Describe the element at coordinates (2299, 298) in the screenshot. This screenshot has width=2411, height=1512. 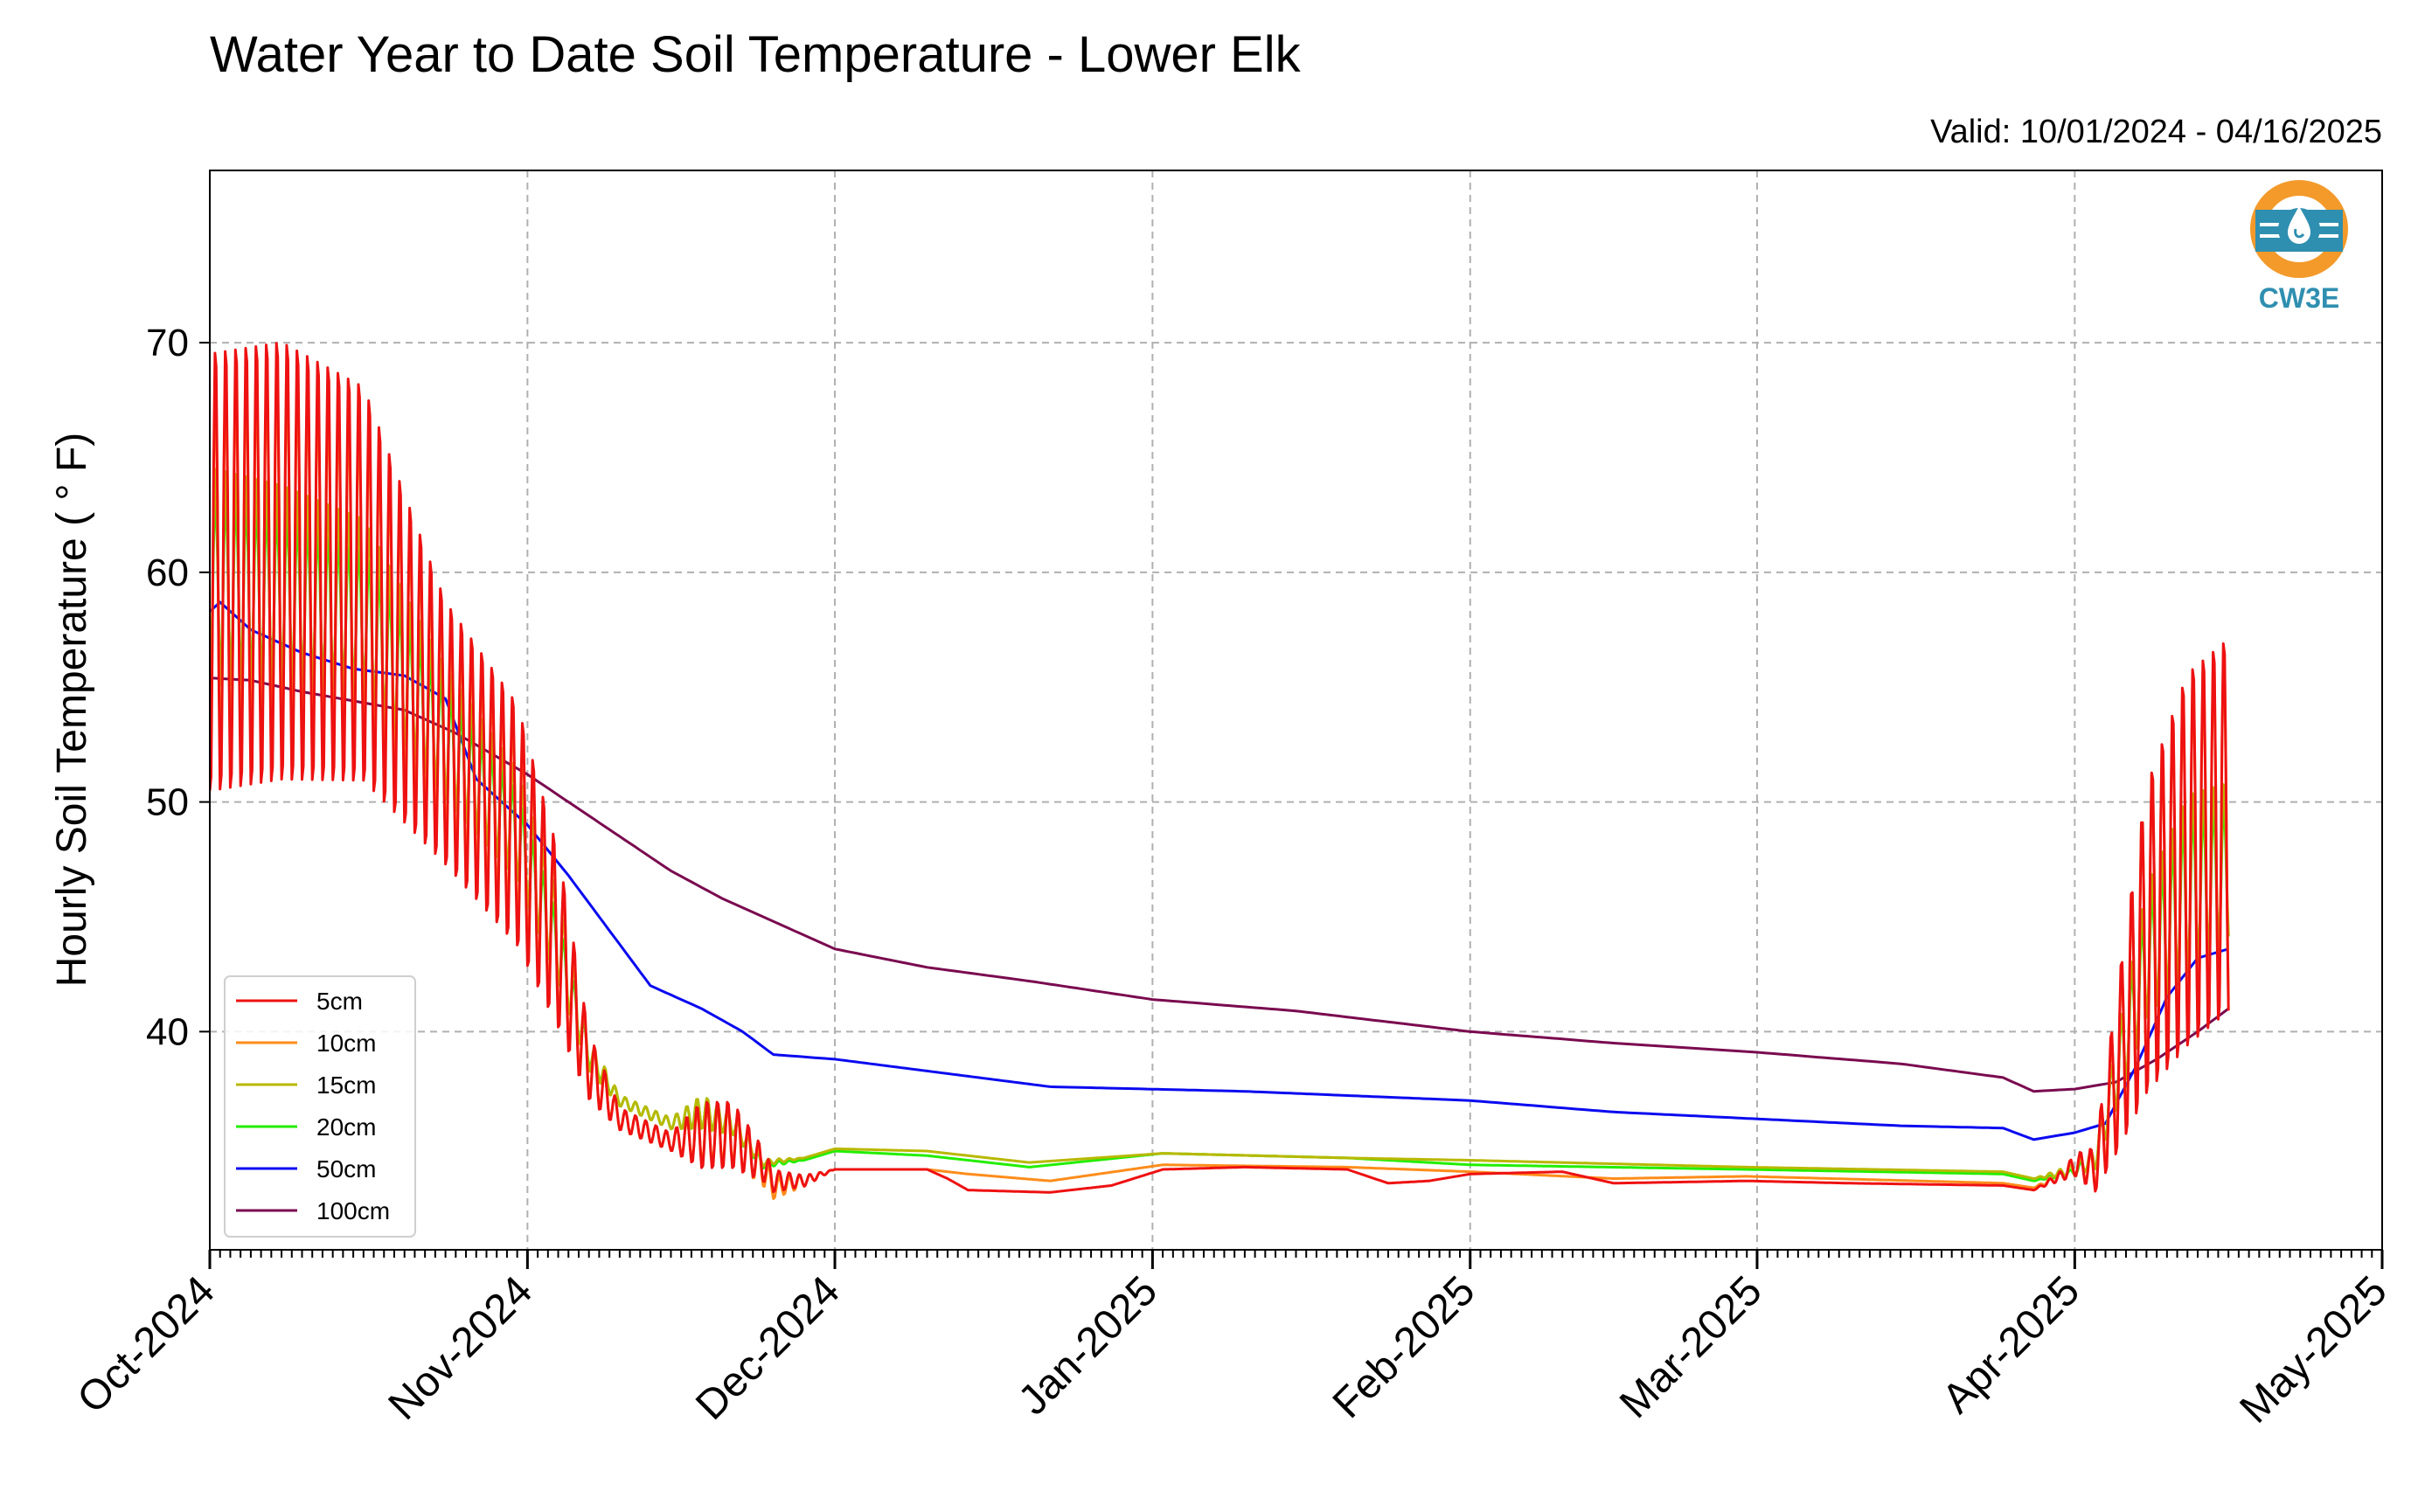
I see `logo-text: CW3E` at that location.